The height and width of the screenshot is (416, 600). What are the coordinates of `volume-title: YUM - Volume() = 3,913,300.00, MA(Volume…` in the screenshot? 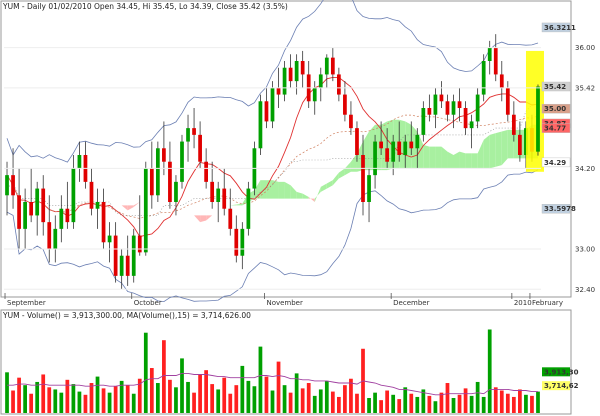 It's located at (126, 315).